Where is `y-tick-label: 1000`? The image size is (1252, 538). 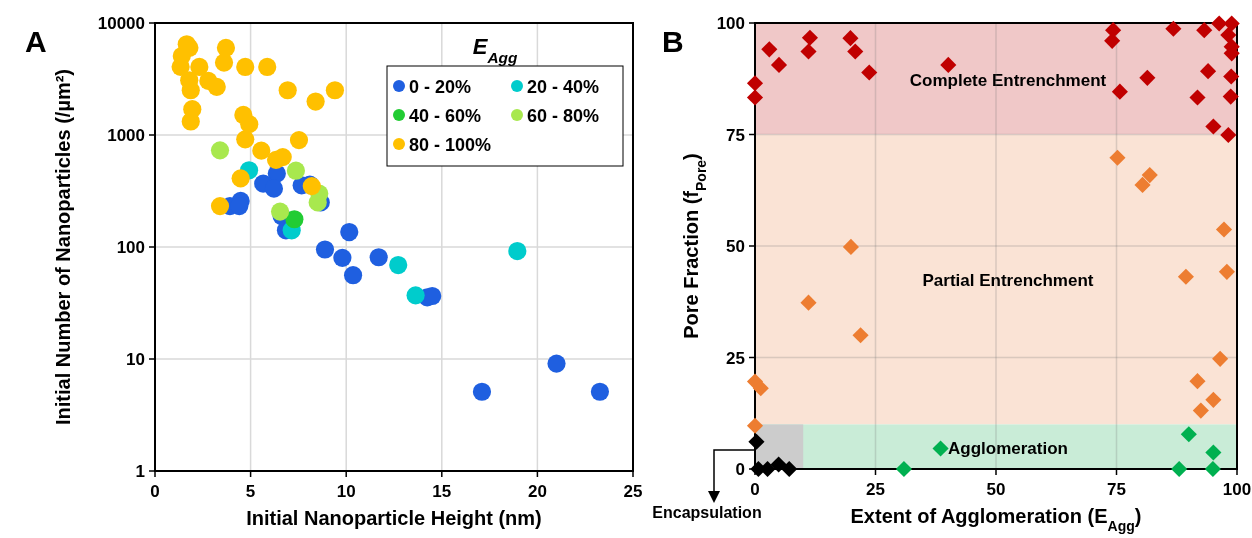
y-tick-label: 1000 is located at coordinates (126, 135).